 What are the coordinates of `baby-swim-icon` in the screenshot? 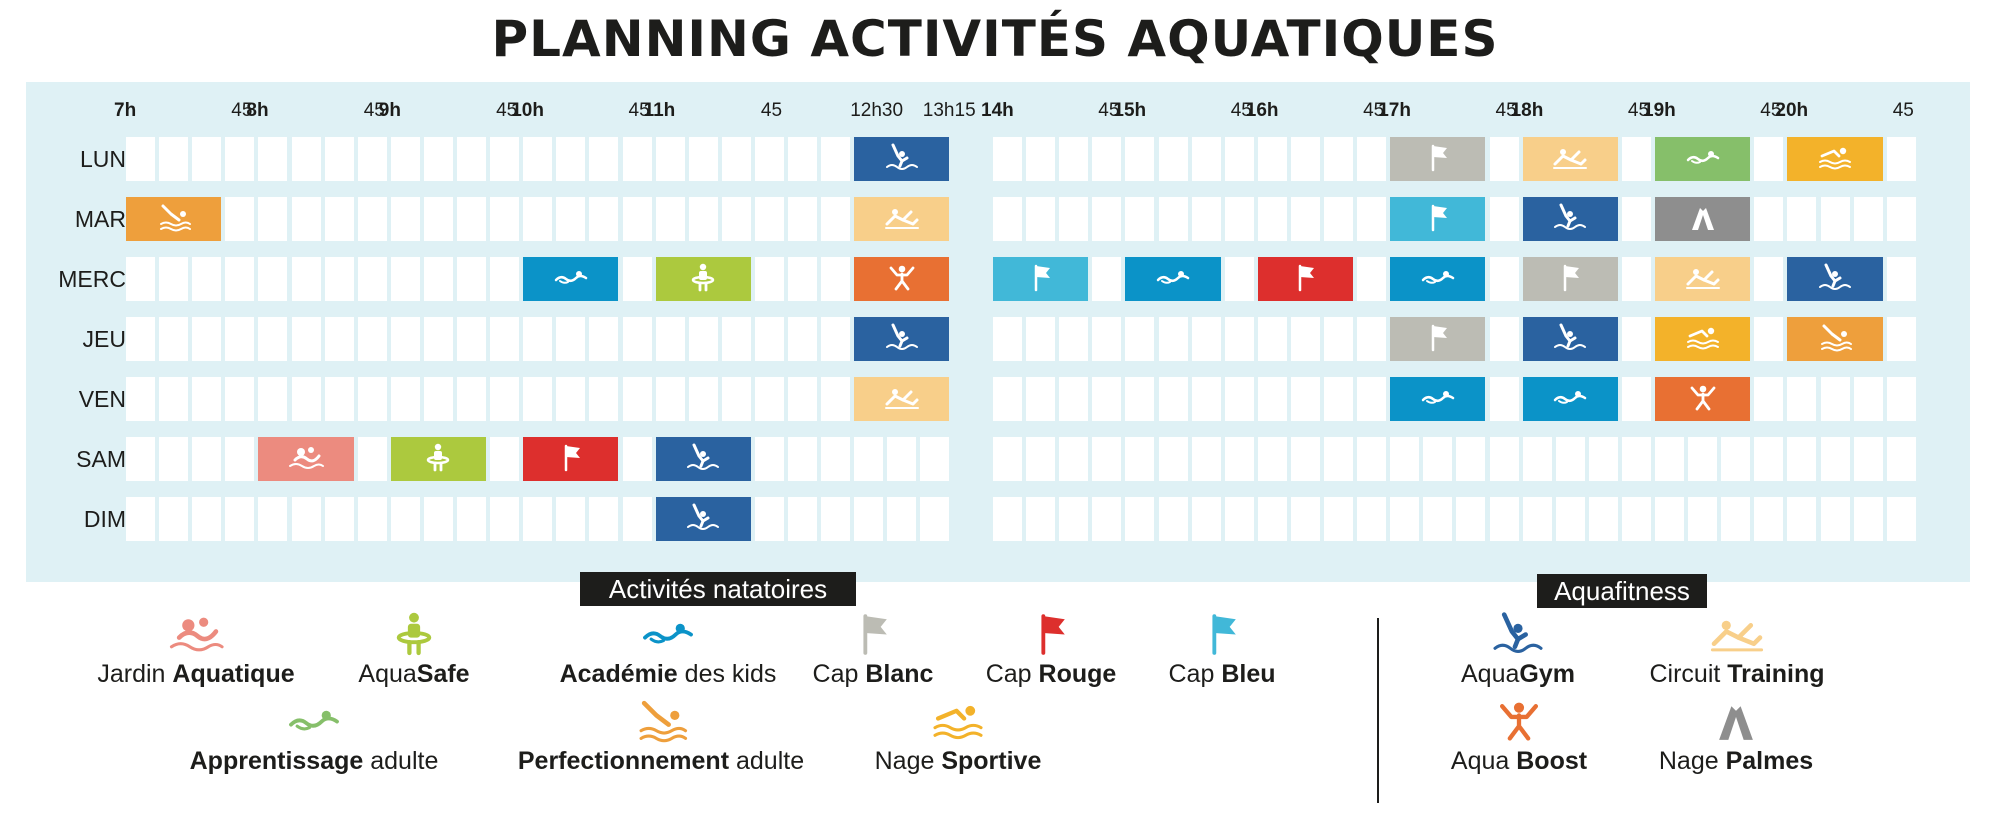 It's located at (196, 633).